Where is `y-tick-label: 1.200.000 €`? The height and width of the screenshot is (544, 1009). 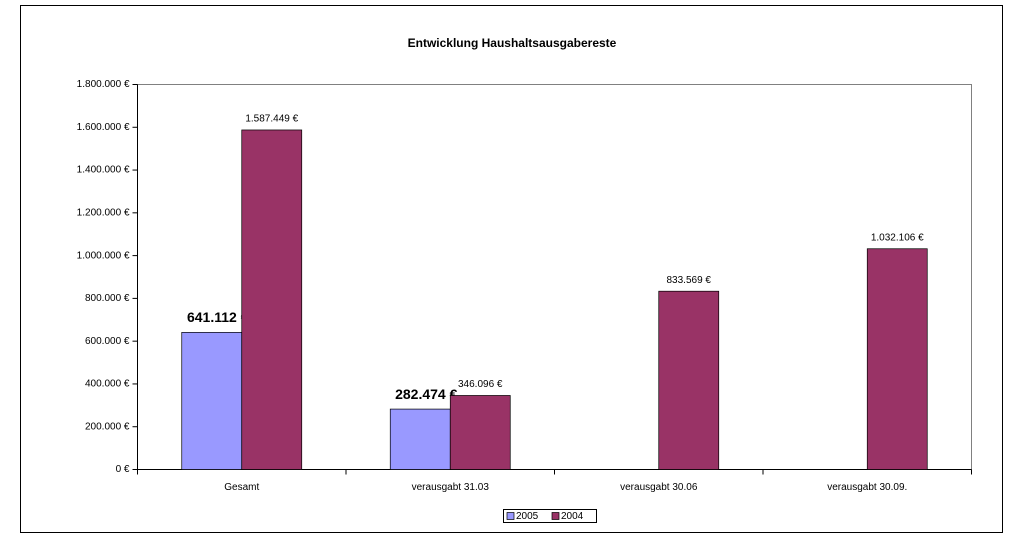 y-tick-label: 1.200.000 € is located at coordinates (103, 212).